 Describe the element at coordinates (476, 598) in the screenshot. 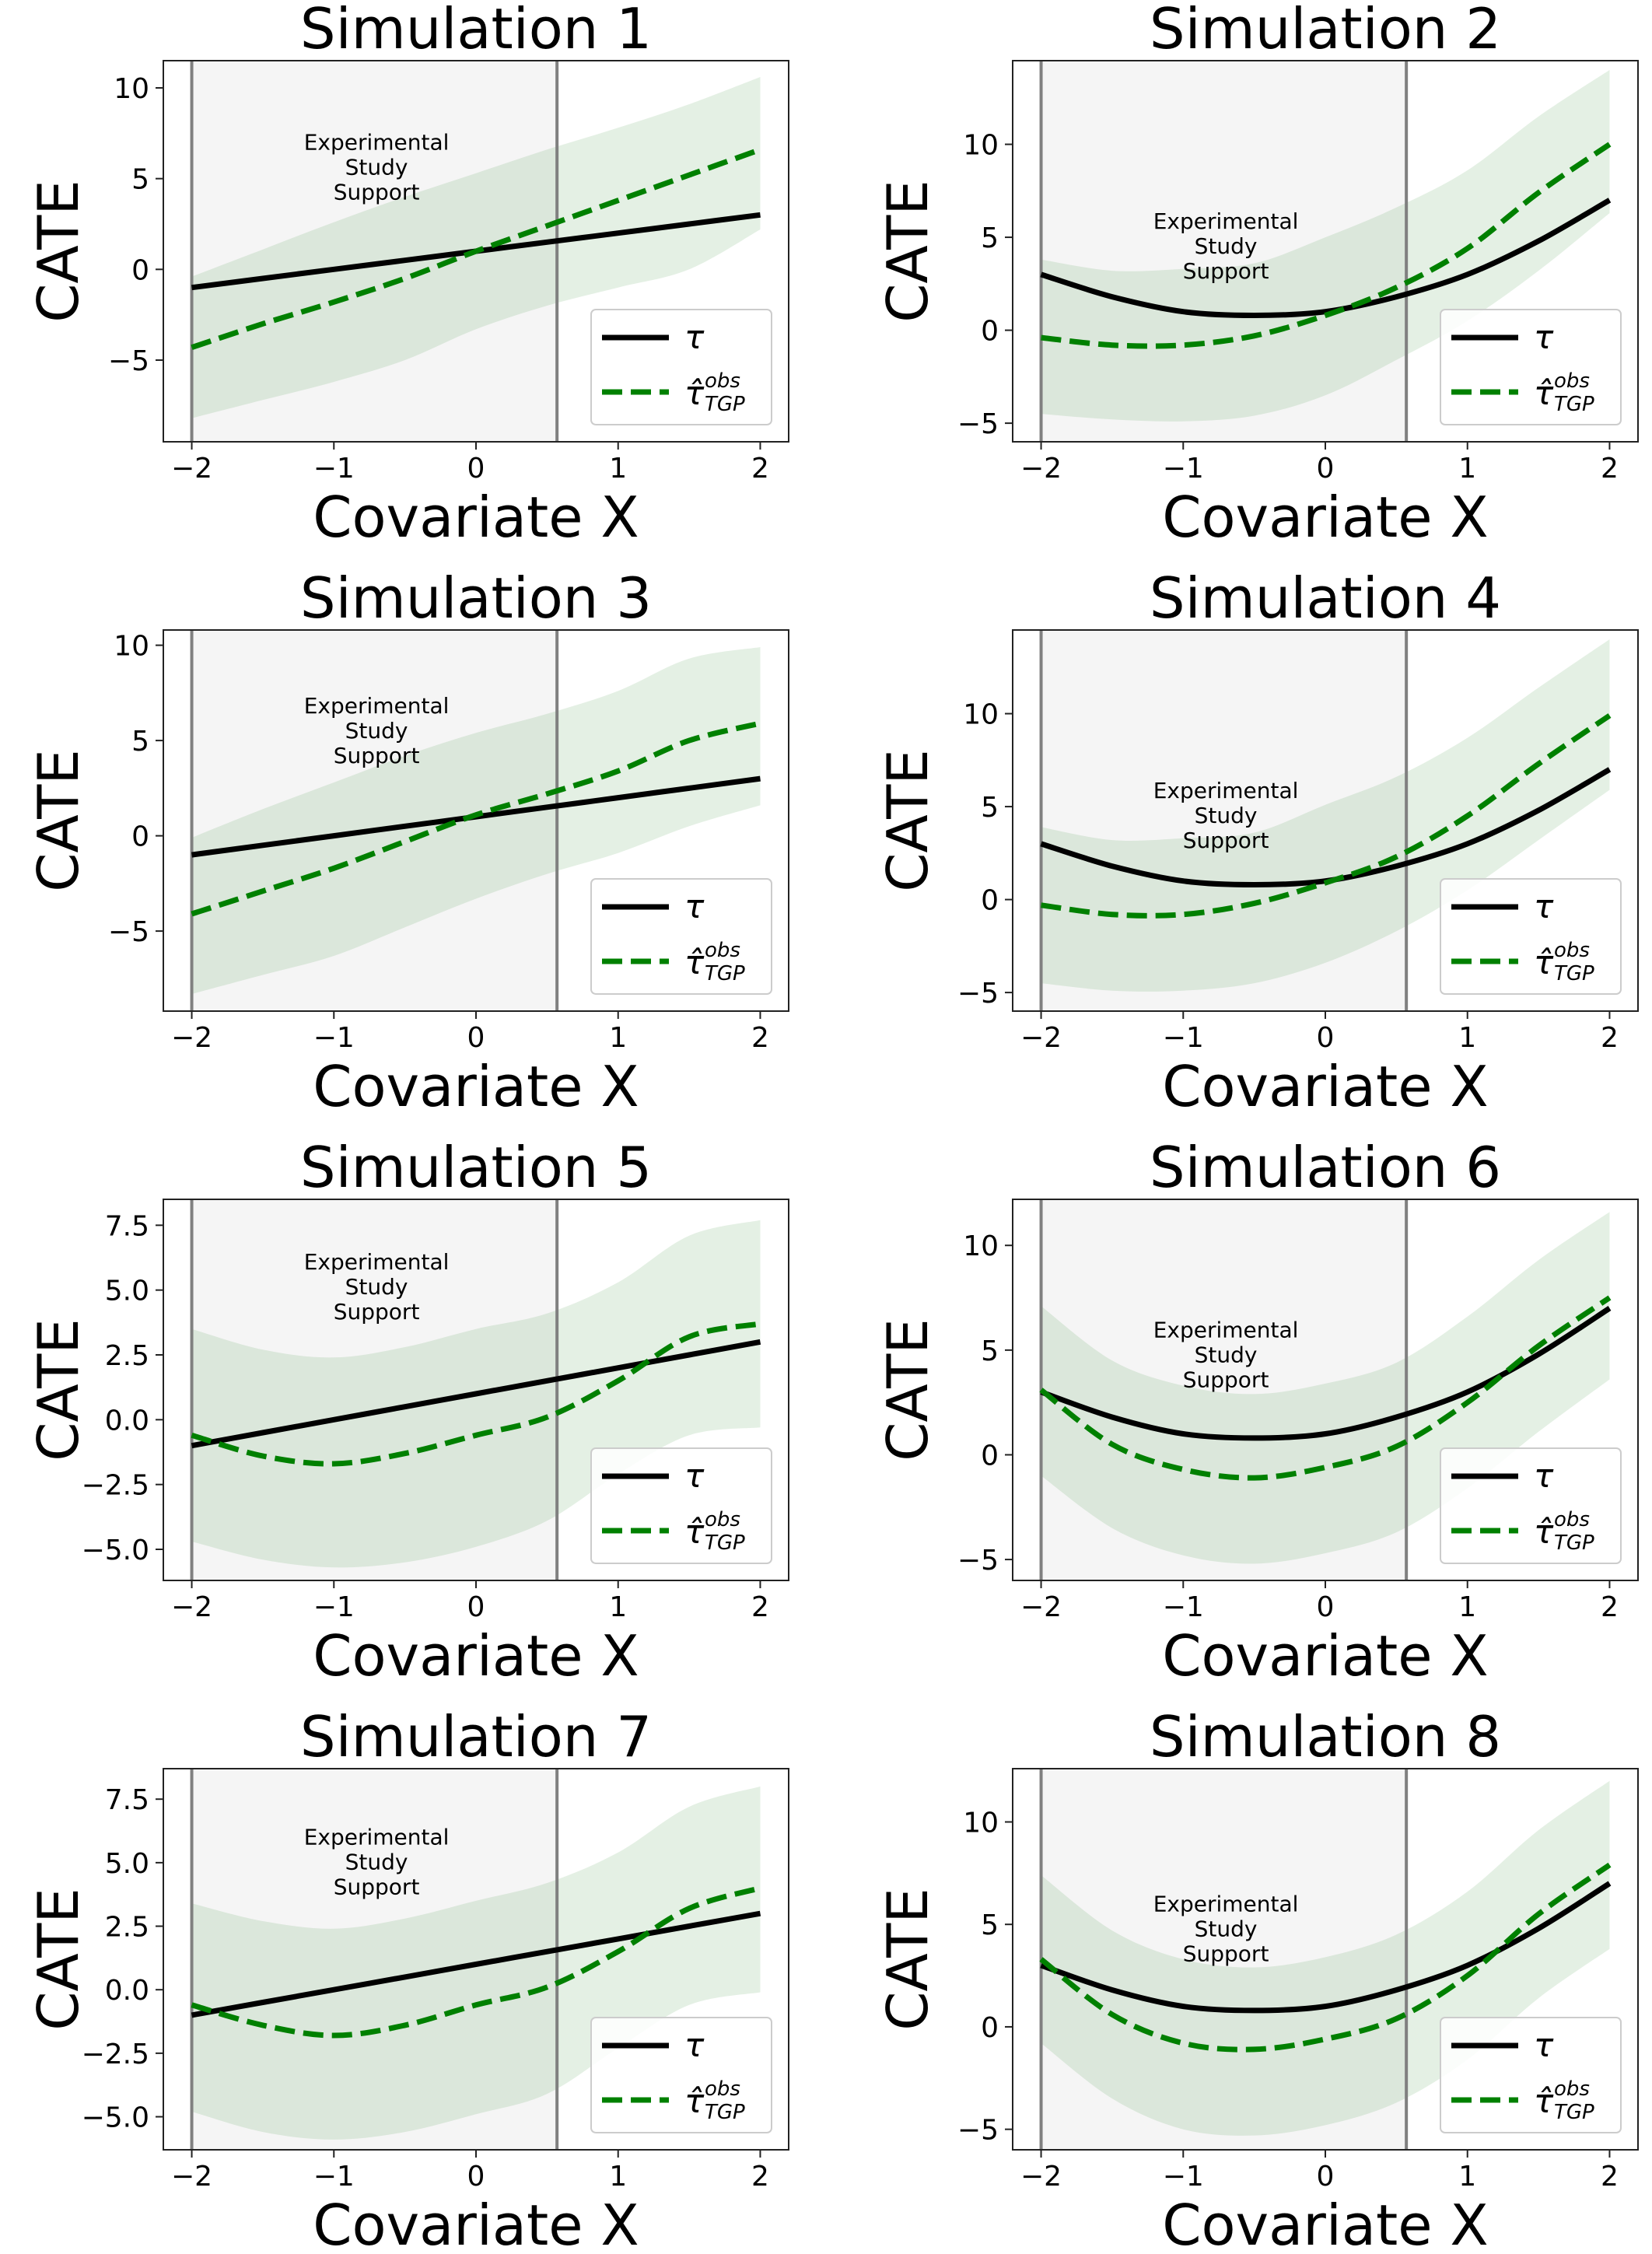

I see `chart-title: Simulation 3` at that location.